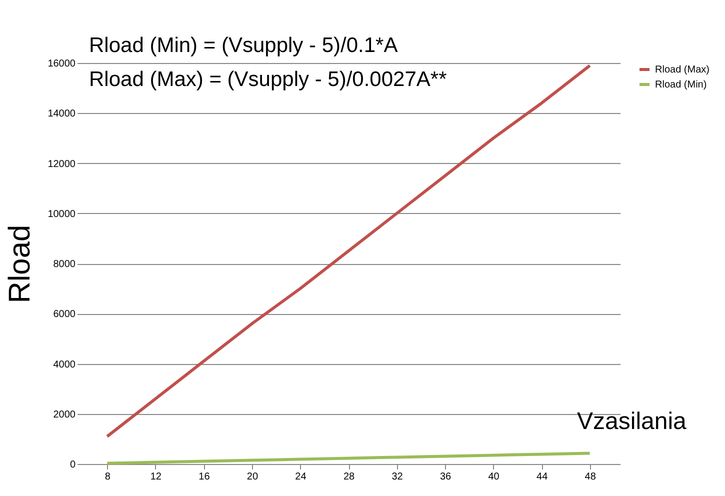 This screenshot has width=725, height=496. What do you see at coordinates (494, 477) in the screenshot?
I see `x-tick-label: 40` at bounding box center [494, 477].